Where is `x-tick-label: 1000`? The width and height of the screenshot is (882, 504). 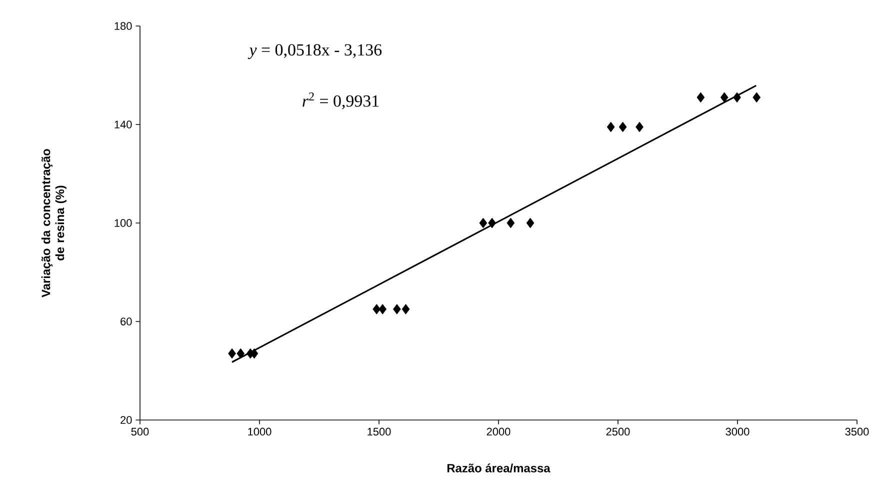 x-tick-label: 1000 is located at coordinates (260, 432).